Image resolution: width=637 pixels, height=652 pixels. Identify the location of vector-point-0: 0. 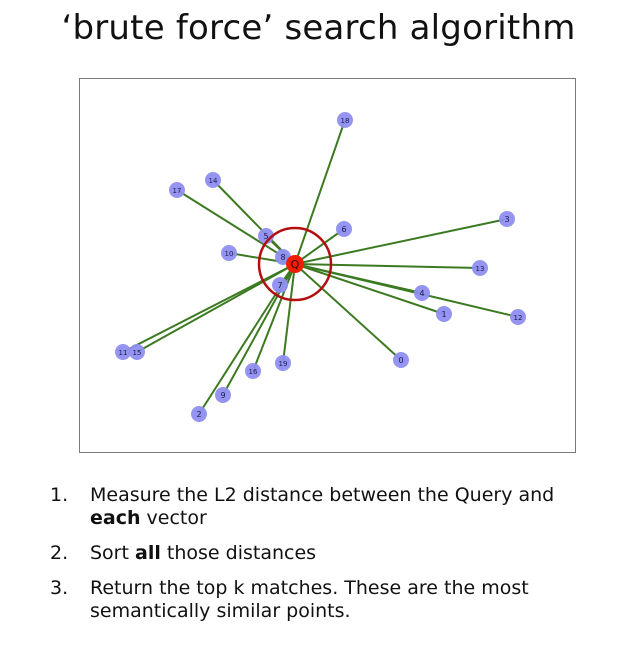
(401, 360).